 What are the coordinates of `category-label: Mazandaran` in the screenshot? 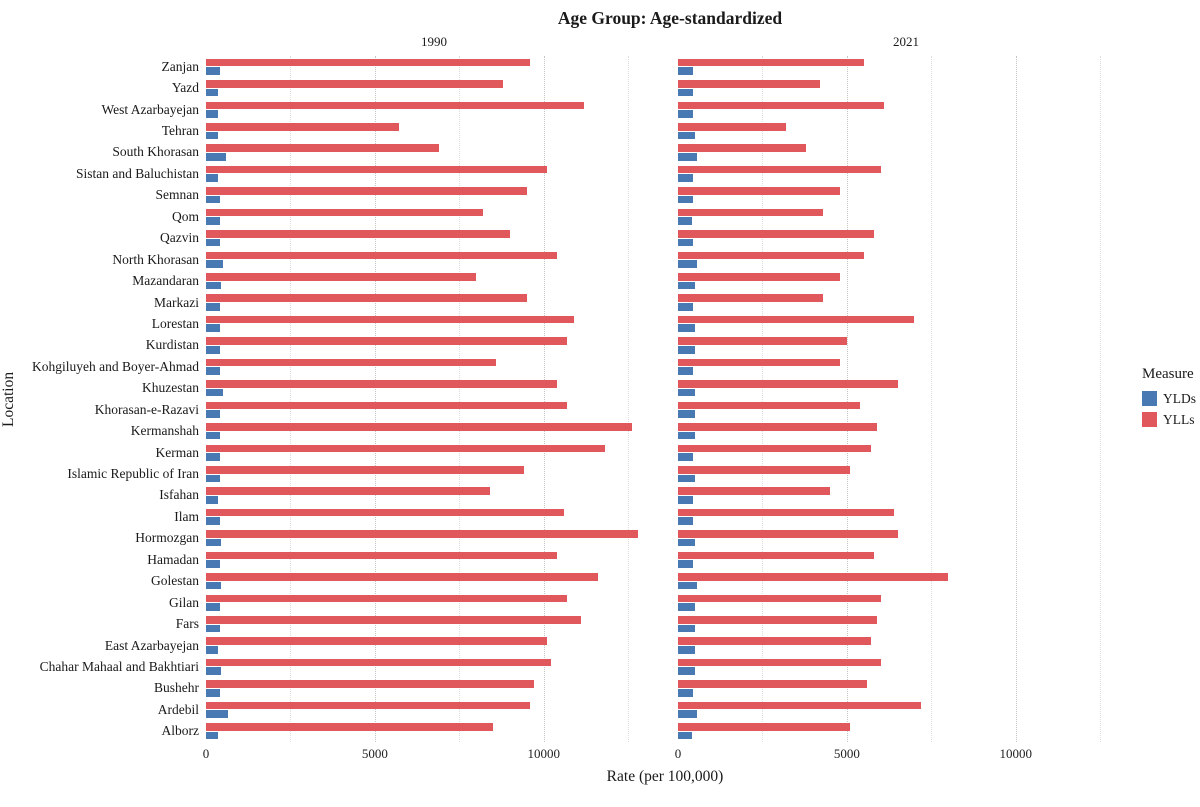 It's located at (165, 281).